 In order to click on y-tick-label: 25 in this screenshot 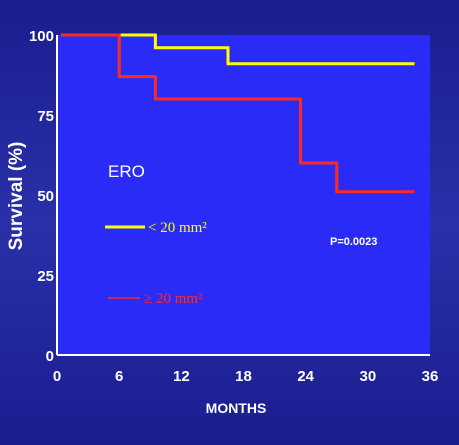, I will do `click(45, 276)`.